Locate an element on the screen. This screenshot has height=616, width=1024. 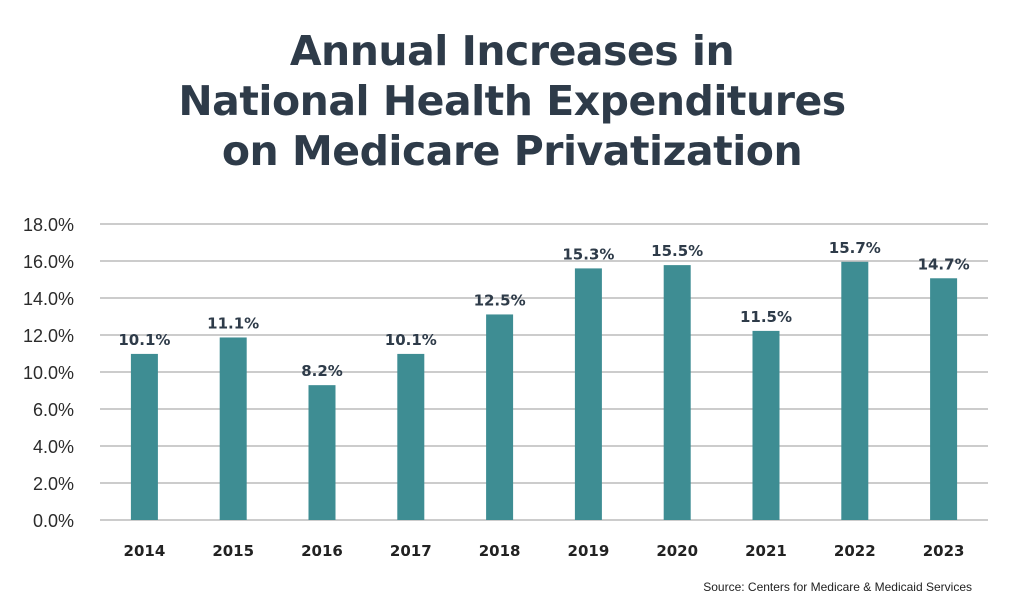
data-label: 15.7% is located at coordinates (855, 248).